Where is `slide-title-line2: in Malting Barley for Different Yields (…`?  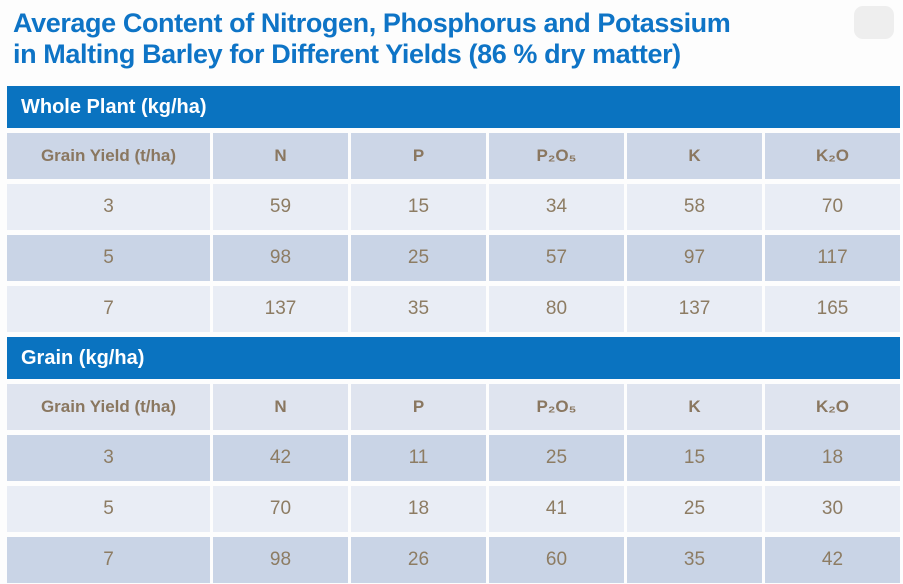 slide-title-line2: in Malting Barley for Different Yields (… is located at coordinates (347, 54).